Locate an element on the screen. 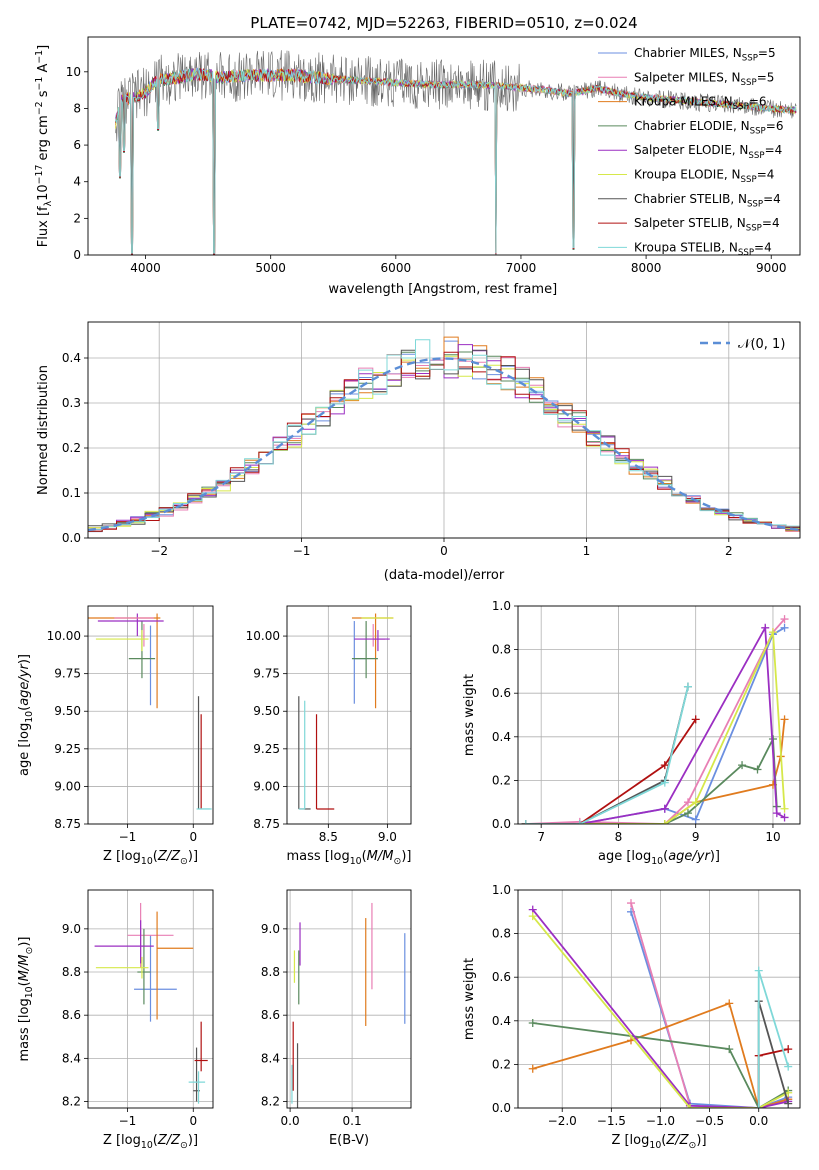 This screenshot has width=819, height=1170. x-tick-label: 9000 is located at coordinates (771, 268).